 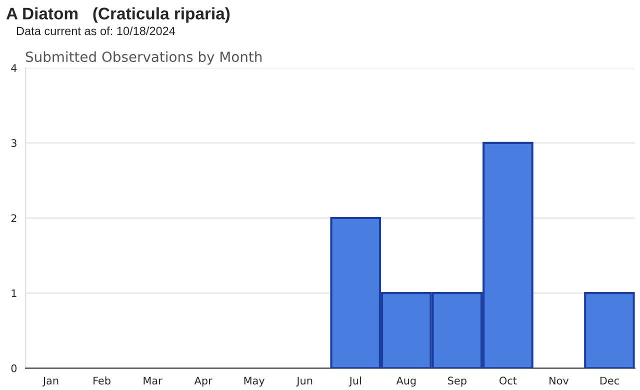 I want to click on x-tick-label: Jul, so click(x=354, y=381).